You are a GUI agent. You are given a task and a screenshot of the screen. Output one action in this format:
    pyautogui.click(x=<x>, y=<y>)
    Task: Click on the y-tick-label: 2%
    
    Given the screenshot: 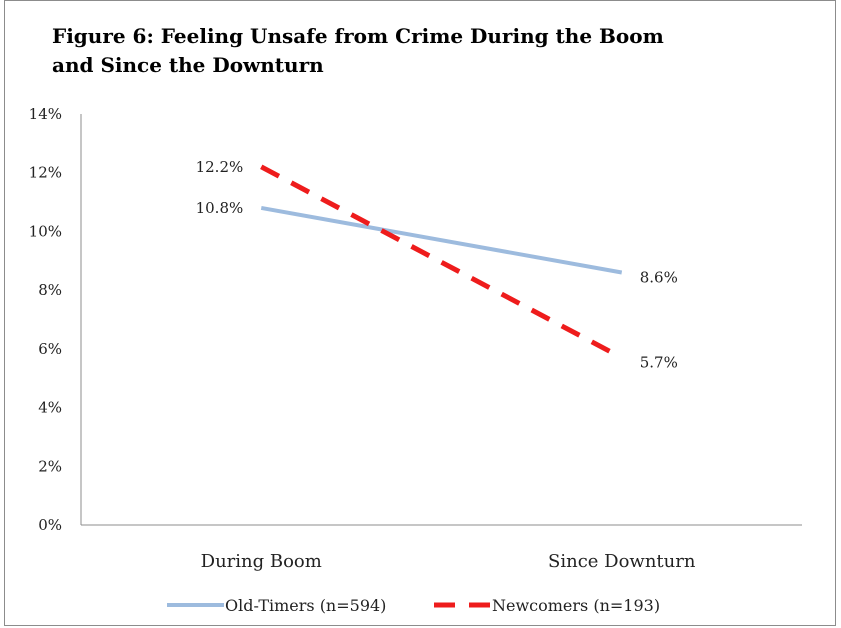 What is the action you would take?
    pyautogui.click(x=50, y=466)
    